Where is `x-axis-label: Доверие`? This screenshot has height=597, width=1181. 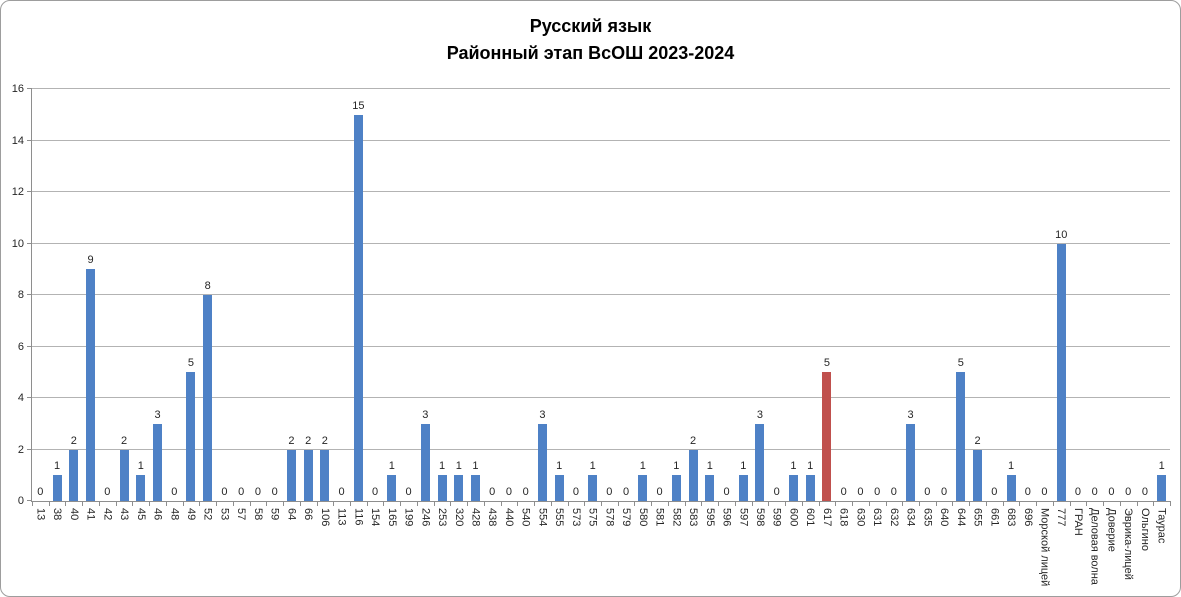
x-axis-label: Доверие is located at coordinates (1111, 530).